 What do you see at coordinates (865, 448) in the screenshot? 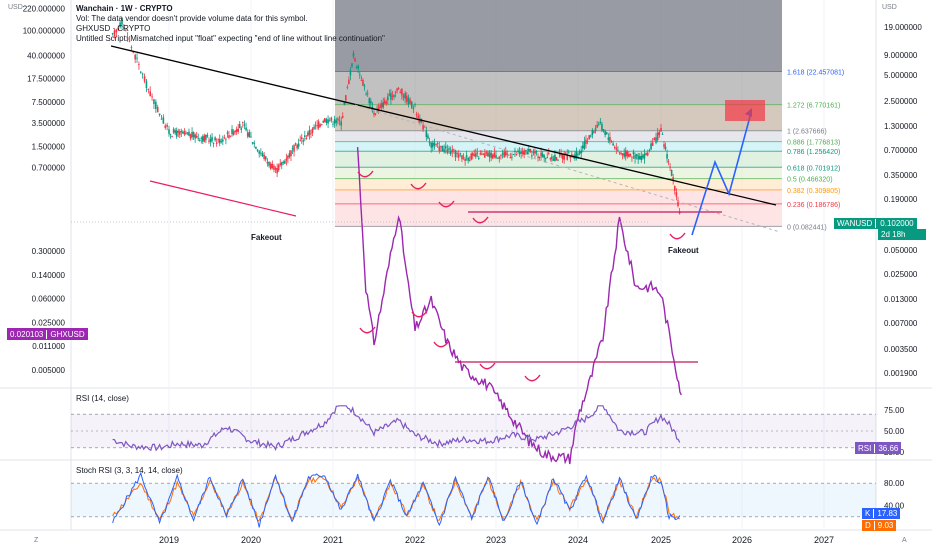
I see `rsi-name-label: RSI` at bounding box center [865, 448].